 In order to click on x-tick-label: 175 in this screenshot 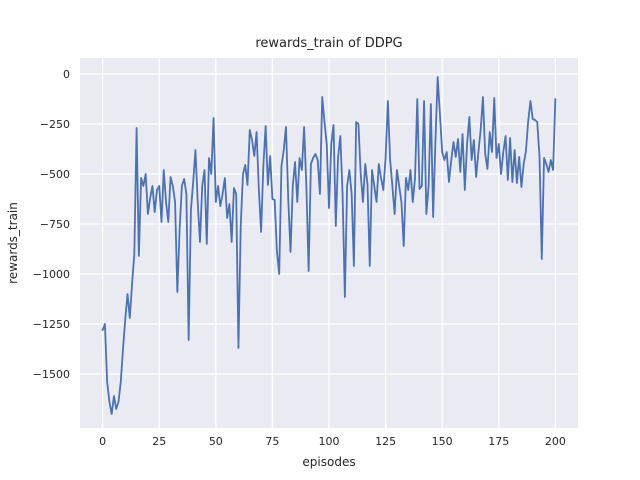, I will do `click(498, 441)`.